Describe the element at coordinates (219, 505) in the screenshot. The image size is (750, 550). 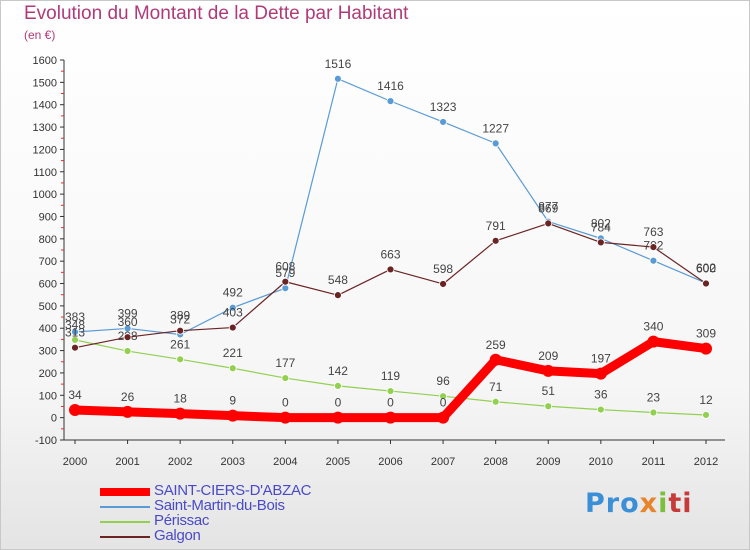
I see `legend-label: Saint-Martin-du-Bois` at that location.